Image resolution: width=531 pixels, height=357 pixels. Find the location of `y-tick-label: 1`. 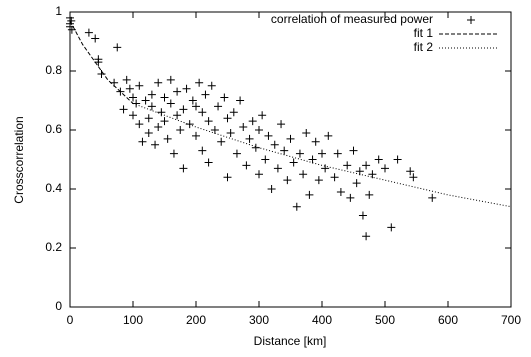

y-tick-label: 1 is located at coordinates (58, 11).